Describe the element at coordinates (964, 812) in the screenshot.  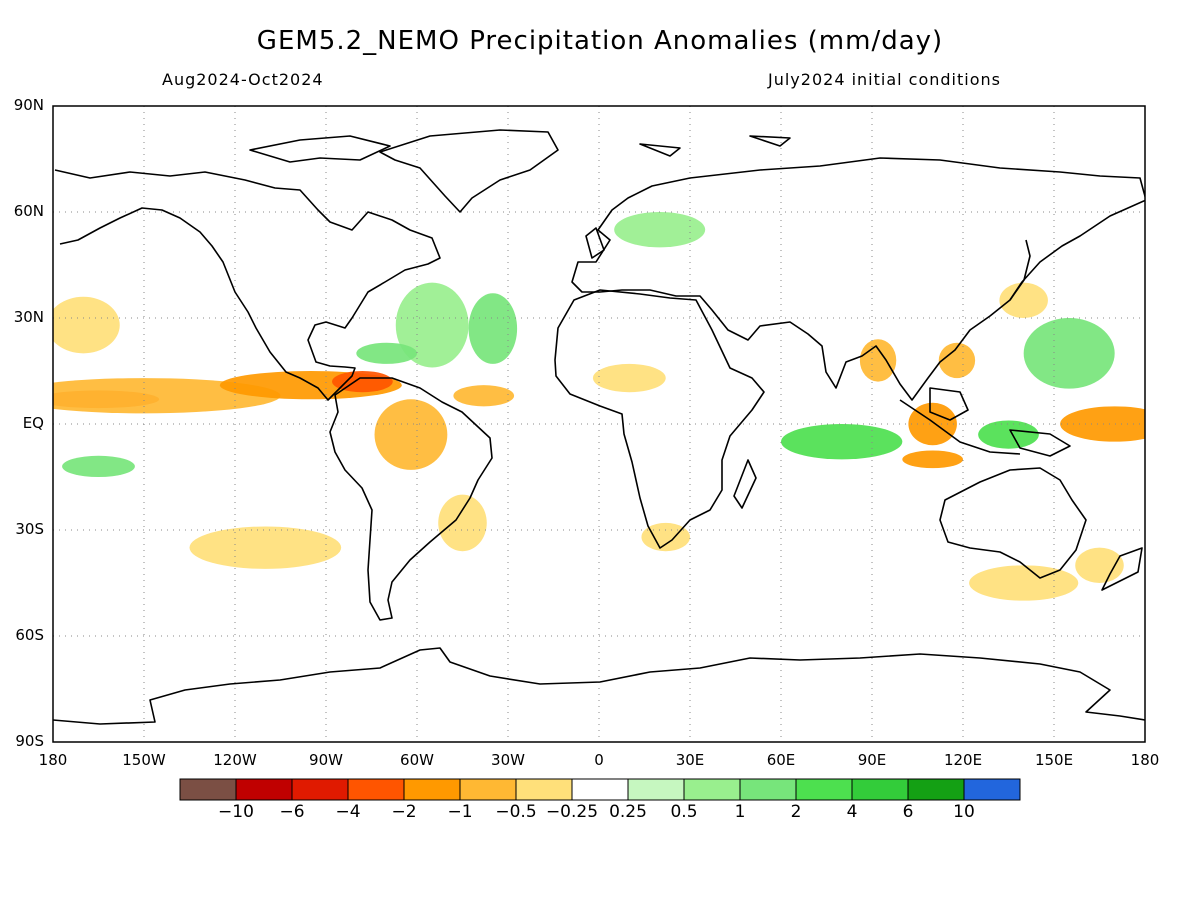
I see `colorbar-tick-label: 10` at that location.